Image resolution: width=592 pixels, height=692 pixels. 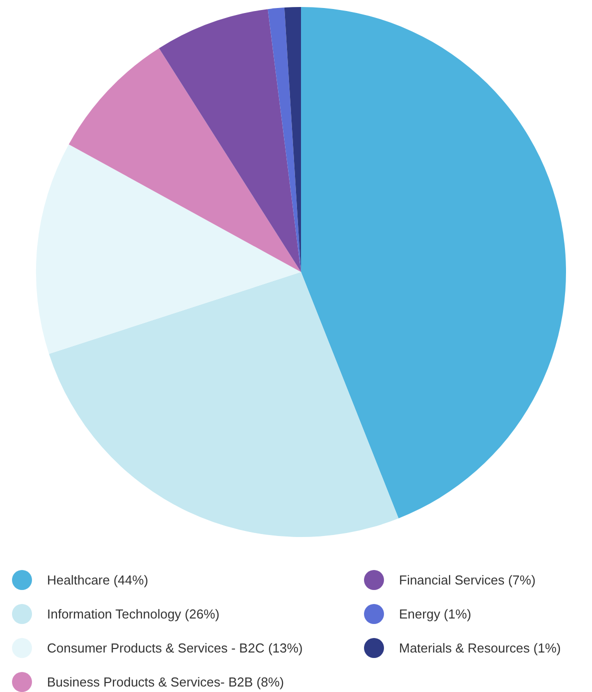 What do you see at coordinates (435, 614) in the screenshot?
I see `legend-label: Energy (1%)` at bounding box center [435, 614].